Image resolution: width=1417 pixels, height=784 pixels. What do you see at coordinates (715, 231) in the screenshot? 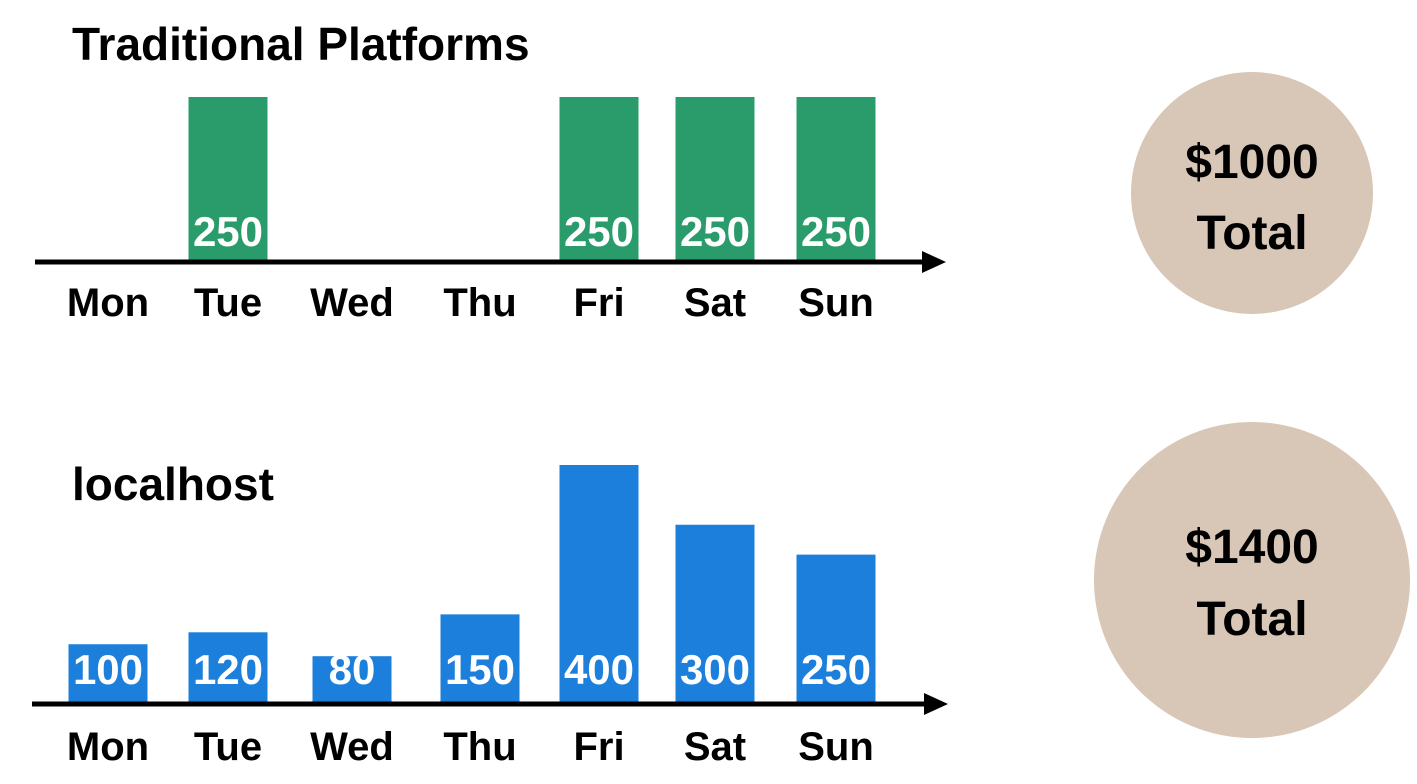
I see `value-label-sat: 250` at bounding box center [715, 231].